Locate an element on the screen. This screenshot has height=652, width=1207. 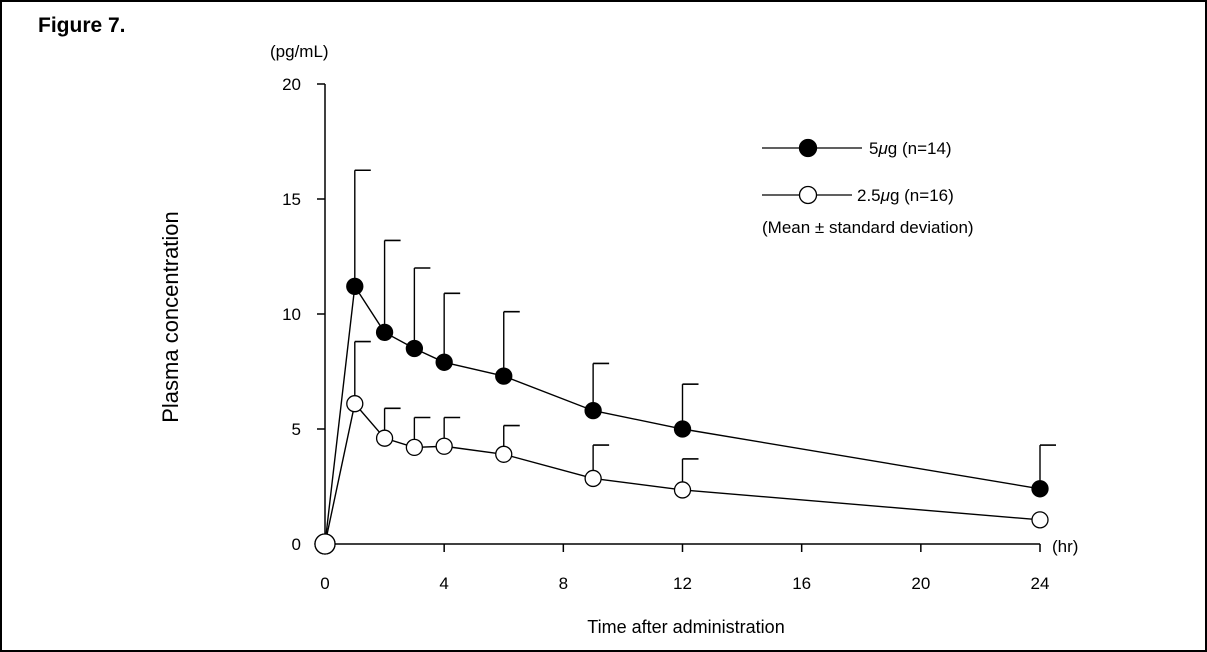
x-tick-label: 0 is located at coordinates (324, 583).